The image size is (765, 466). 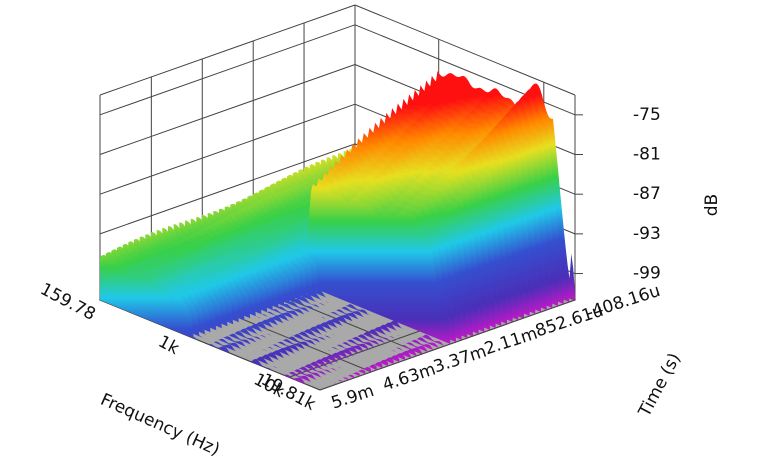 What do you see at coordinates (659, 385) in the screenshot?
I see `y-axis-title: Time (s)` at bounding box center [659, 385].